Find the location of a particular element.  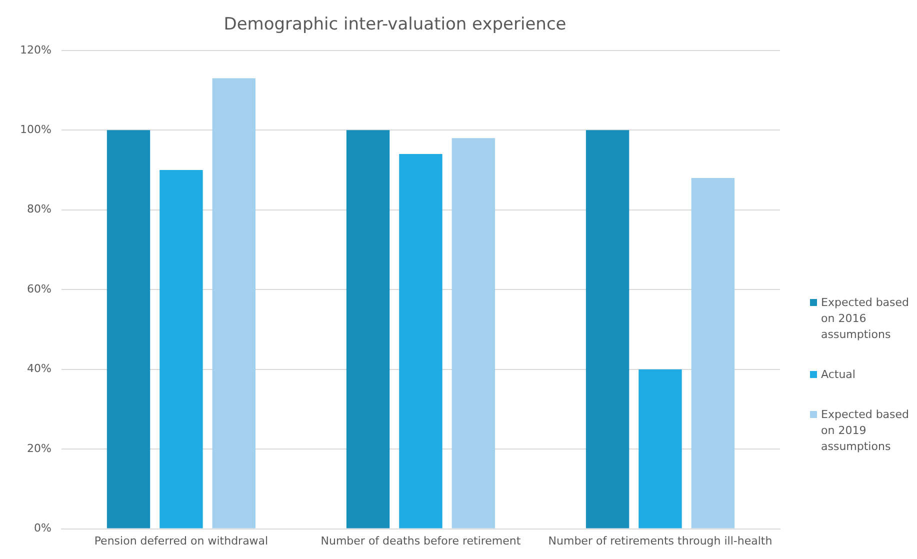

y-tick-label: 0% is located at coordinates (43, 528).